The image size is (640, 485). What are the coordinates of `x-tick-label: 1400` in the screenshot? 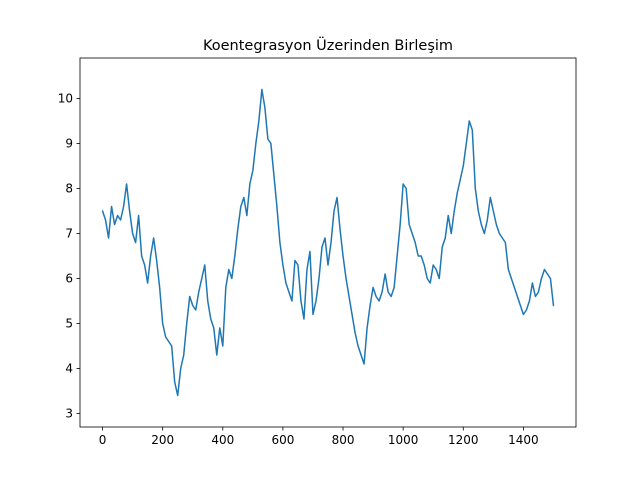 It's located at (523, 440).